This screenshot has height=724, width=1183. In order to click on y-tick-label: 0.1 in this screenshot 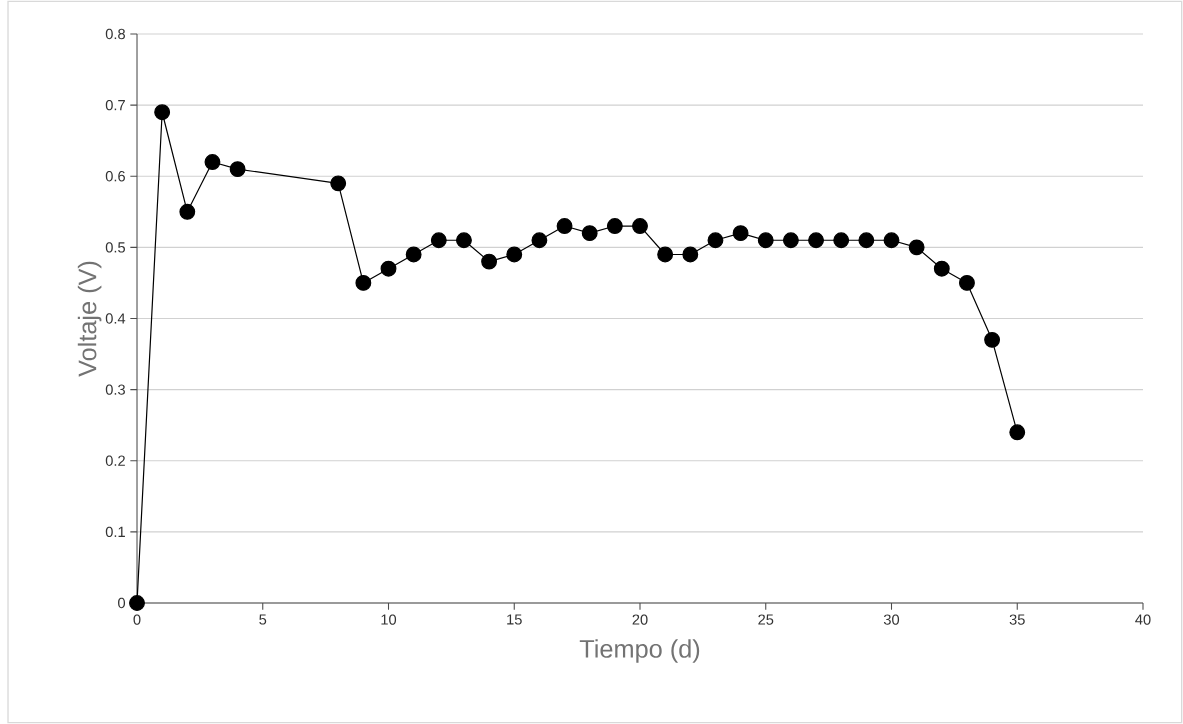, I will do `click(115, 532)`.